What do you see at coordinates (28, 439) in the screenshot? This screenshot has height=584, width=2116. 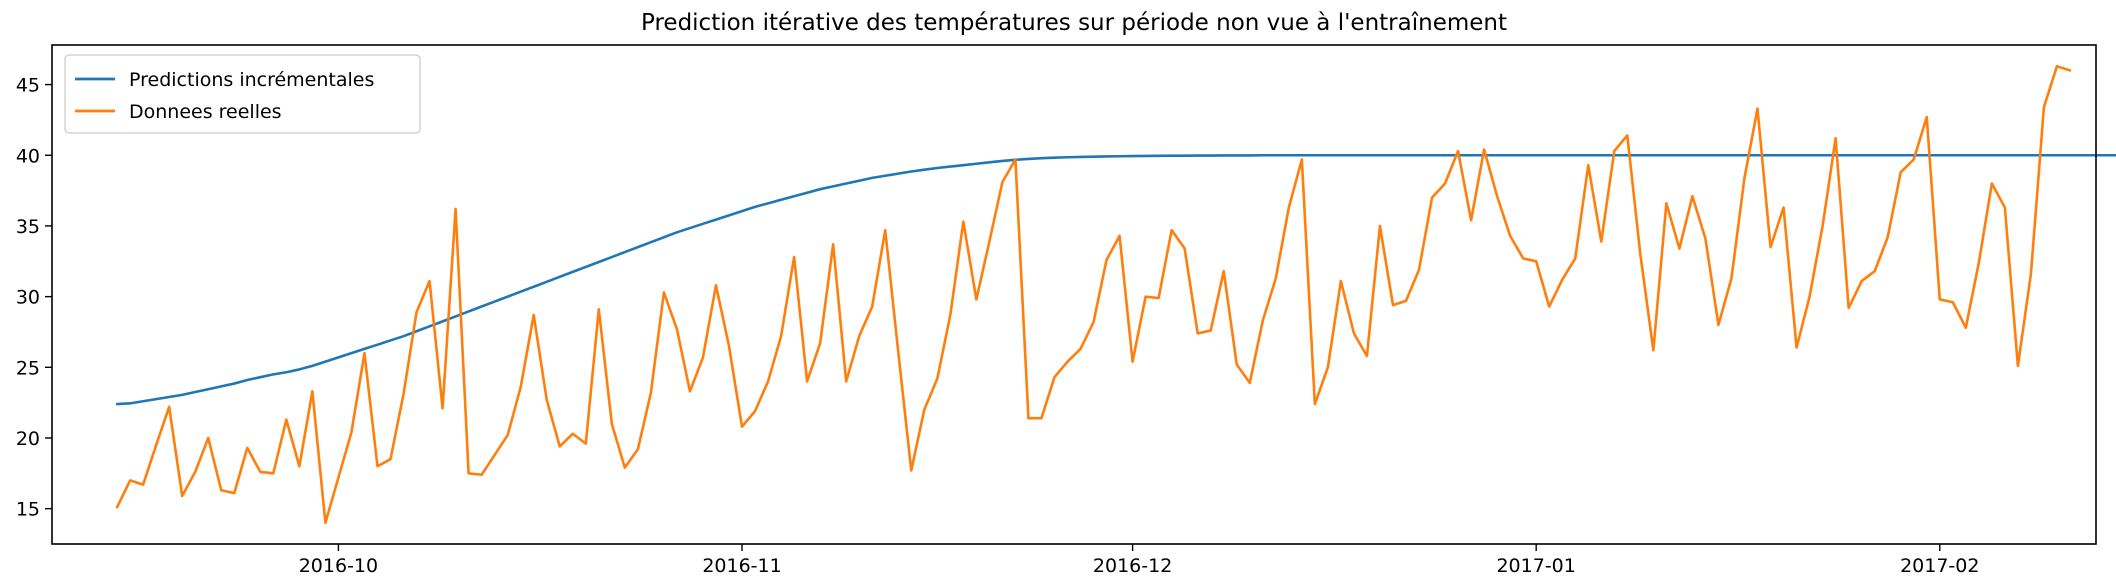 I see `y-tick-label: 20` at bounding box center [28, 439].